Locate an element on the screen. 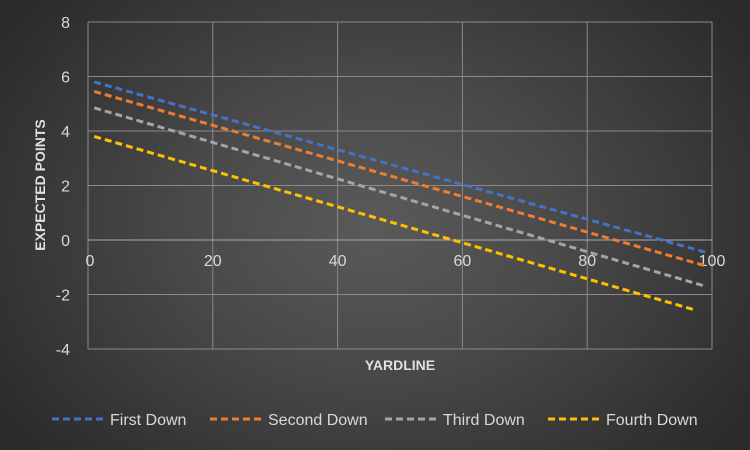  x-axis-ticks: 0 20 40 60 80 100 is located at coordinates (406, 261).